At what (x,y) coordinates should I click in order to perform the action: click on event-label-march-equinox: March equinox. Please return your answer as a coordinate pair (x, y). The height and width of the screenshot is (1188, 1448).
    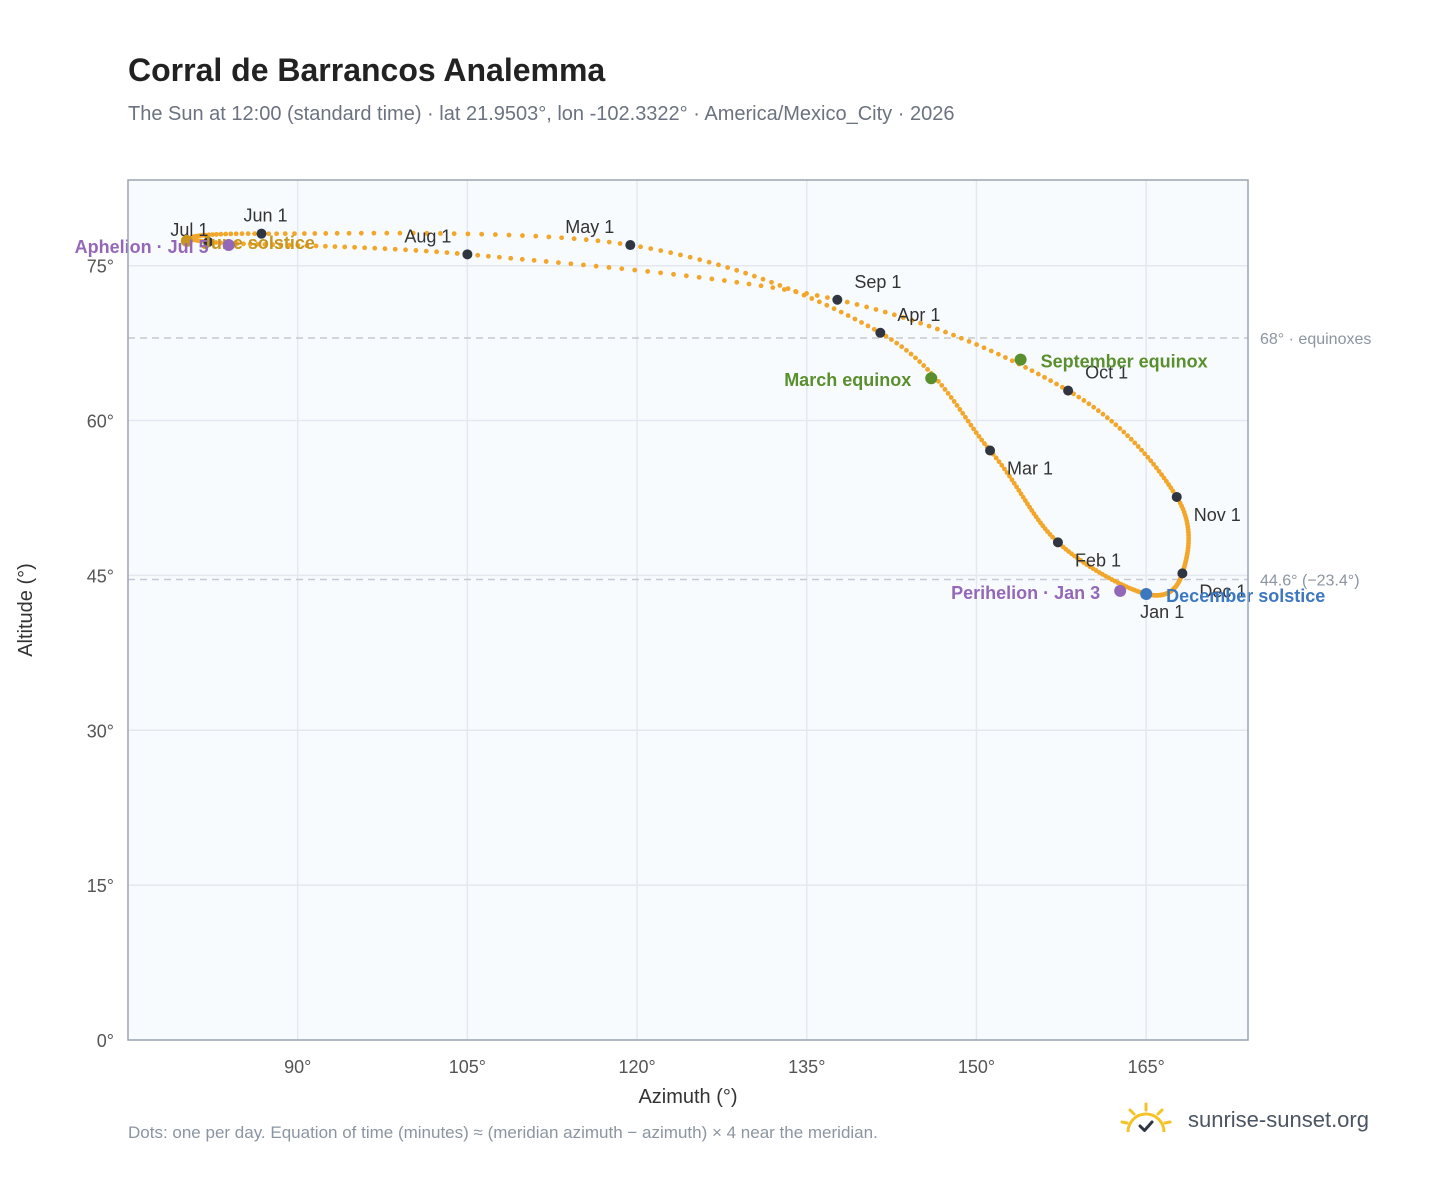
    Looking at the image, I should click on (847, 380).